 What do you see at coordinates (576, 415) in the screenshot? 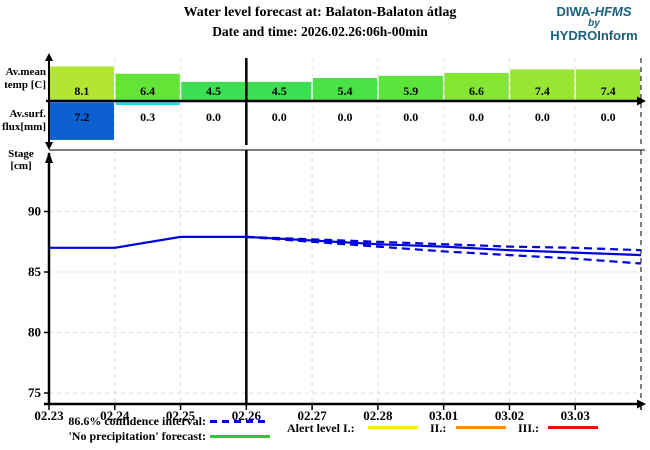
I see `x-tick-label: 03.03` at bounding box center [576, 415].